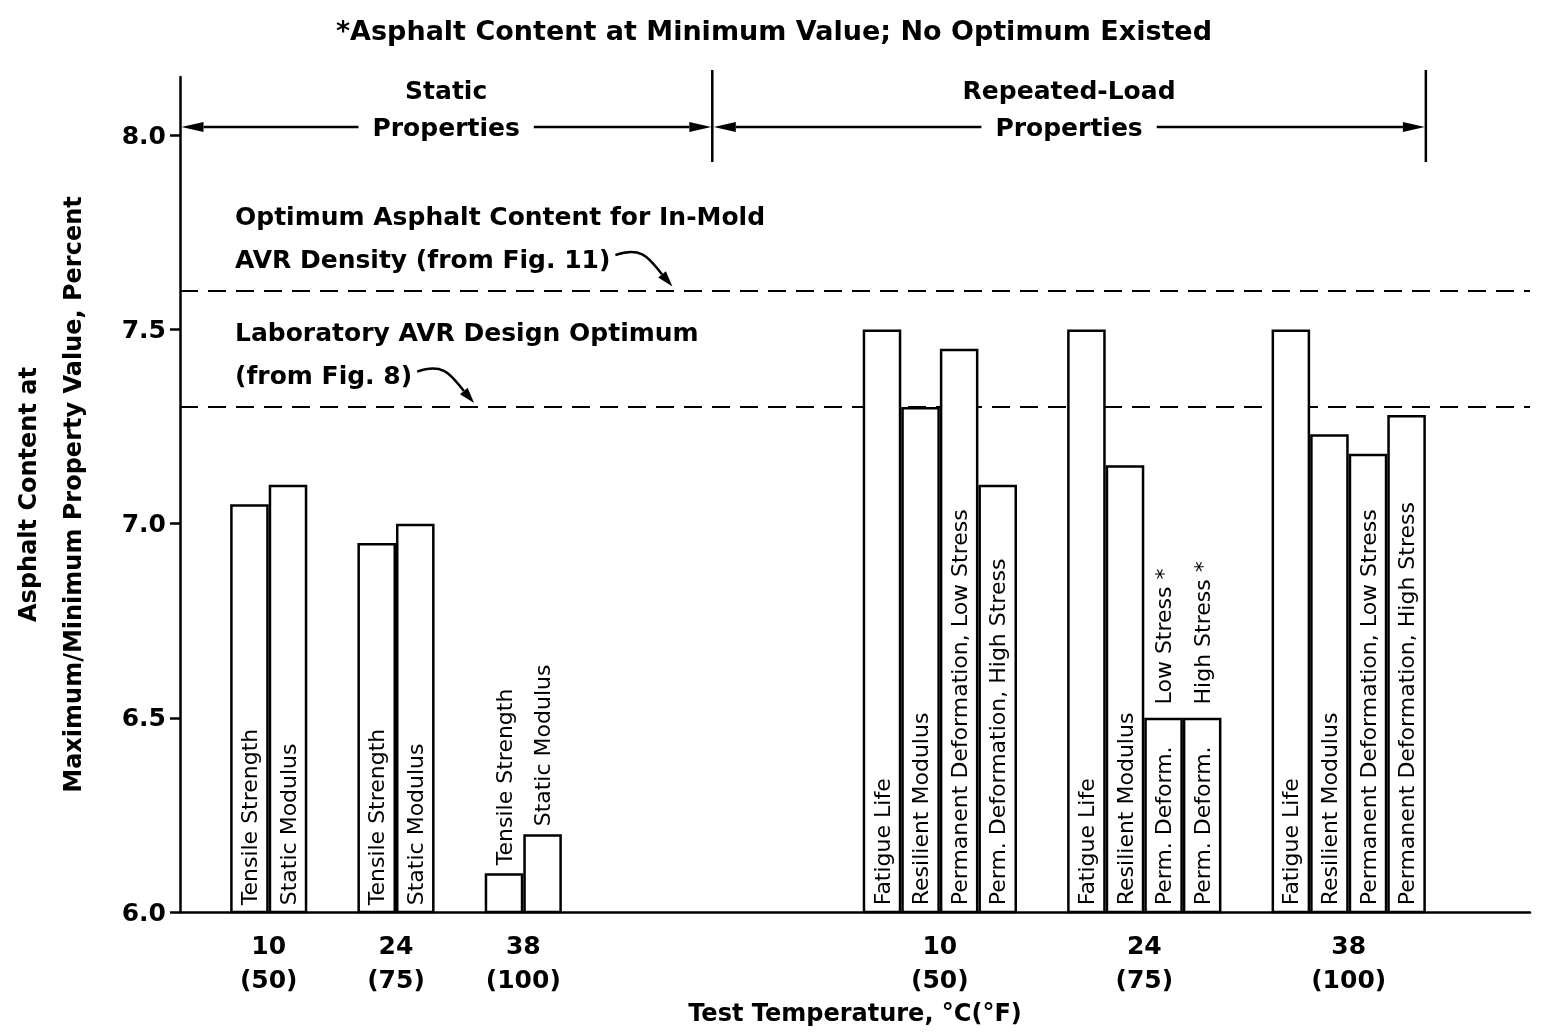 The width and height of the screenshot is (1548, 1032). Describe the element at coordinates (143, 912) in the screenshot. I see `y-tick-label: 6.0` at that location.